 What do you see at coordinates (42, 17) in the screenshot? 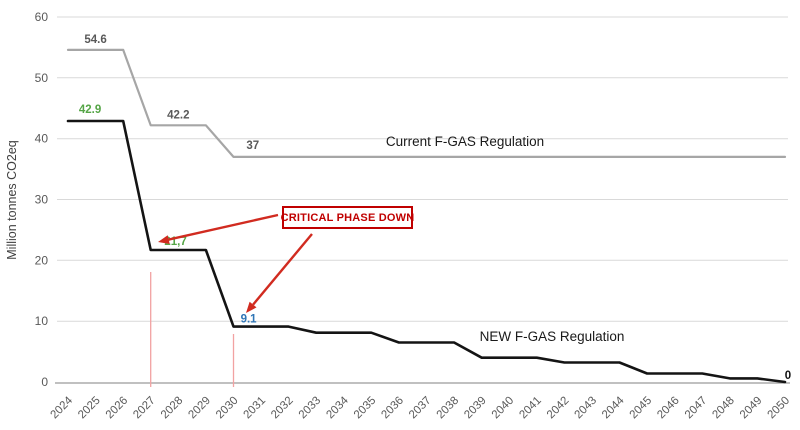
I see `y-tick-label: 60` at bounding box center [42, 17].